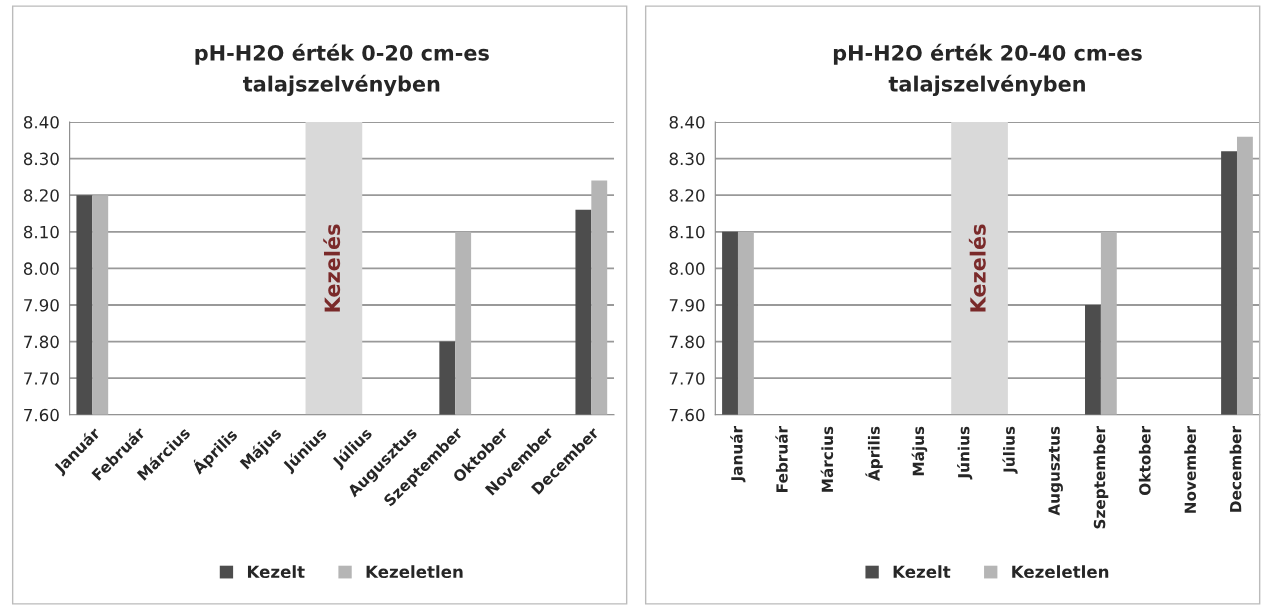 The image size is (1266, 610). I want to click on x-tick-label: December, so click(1235, 468).